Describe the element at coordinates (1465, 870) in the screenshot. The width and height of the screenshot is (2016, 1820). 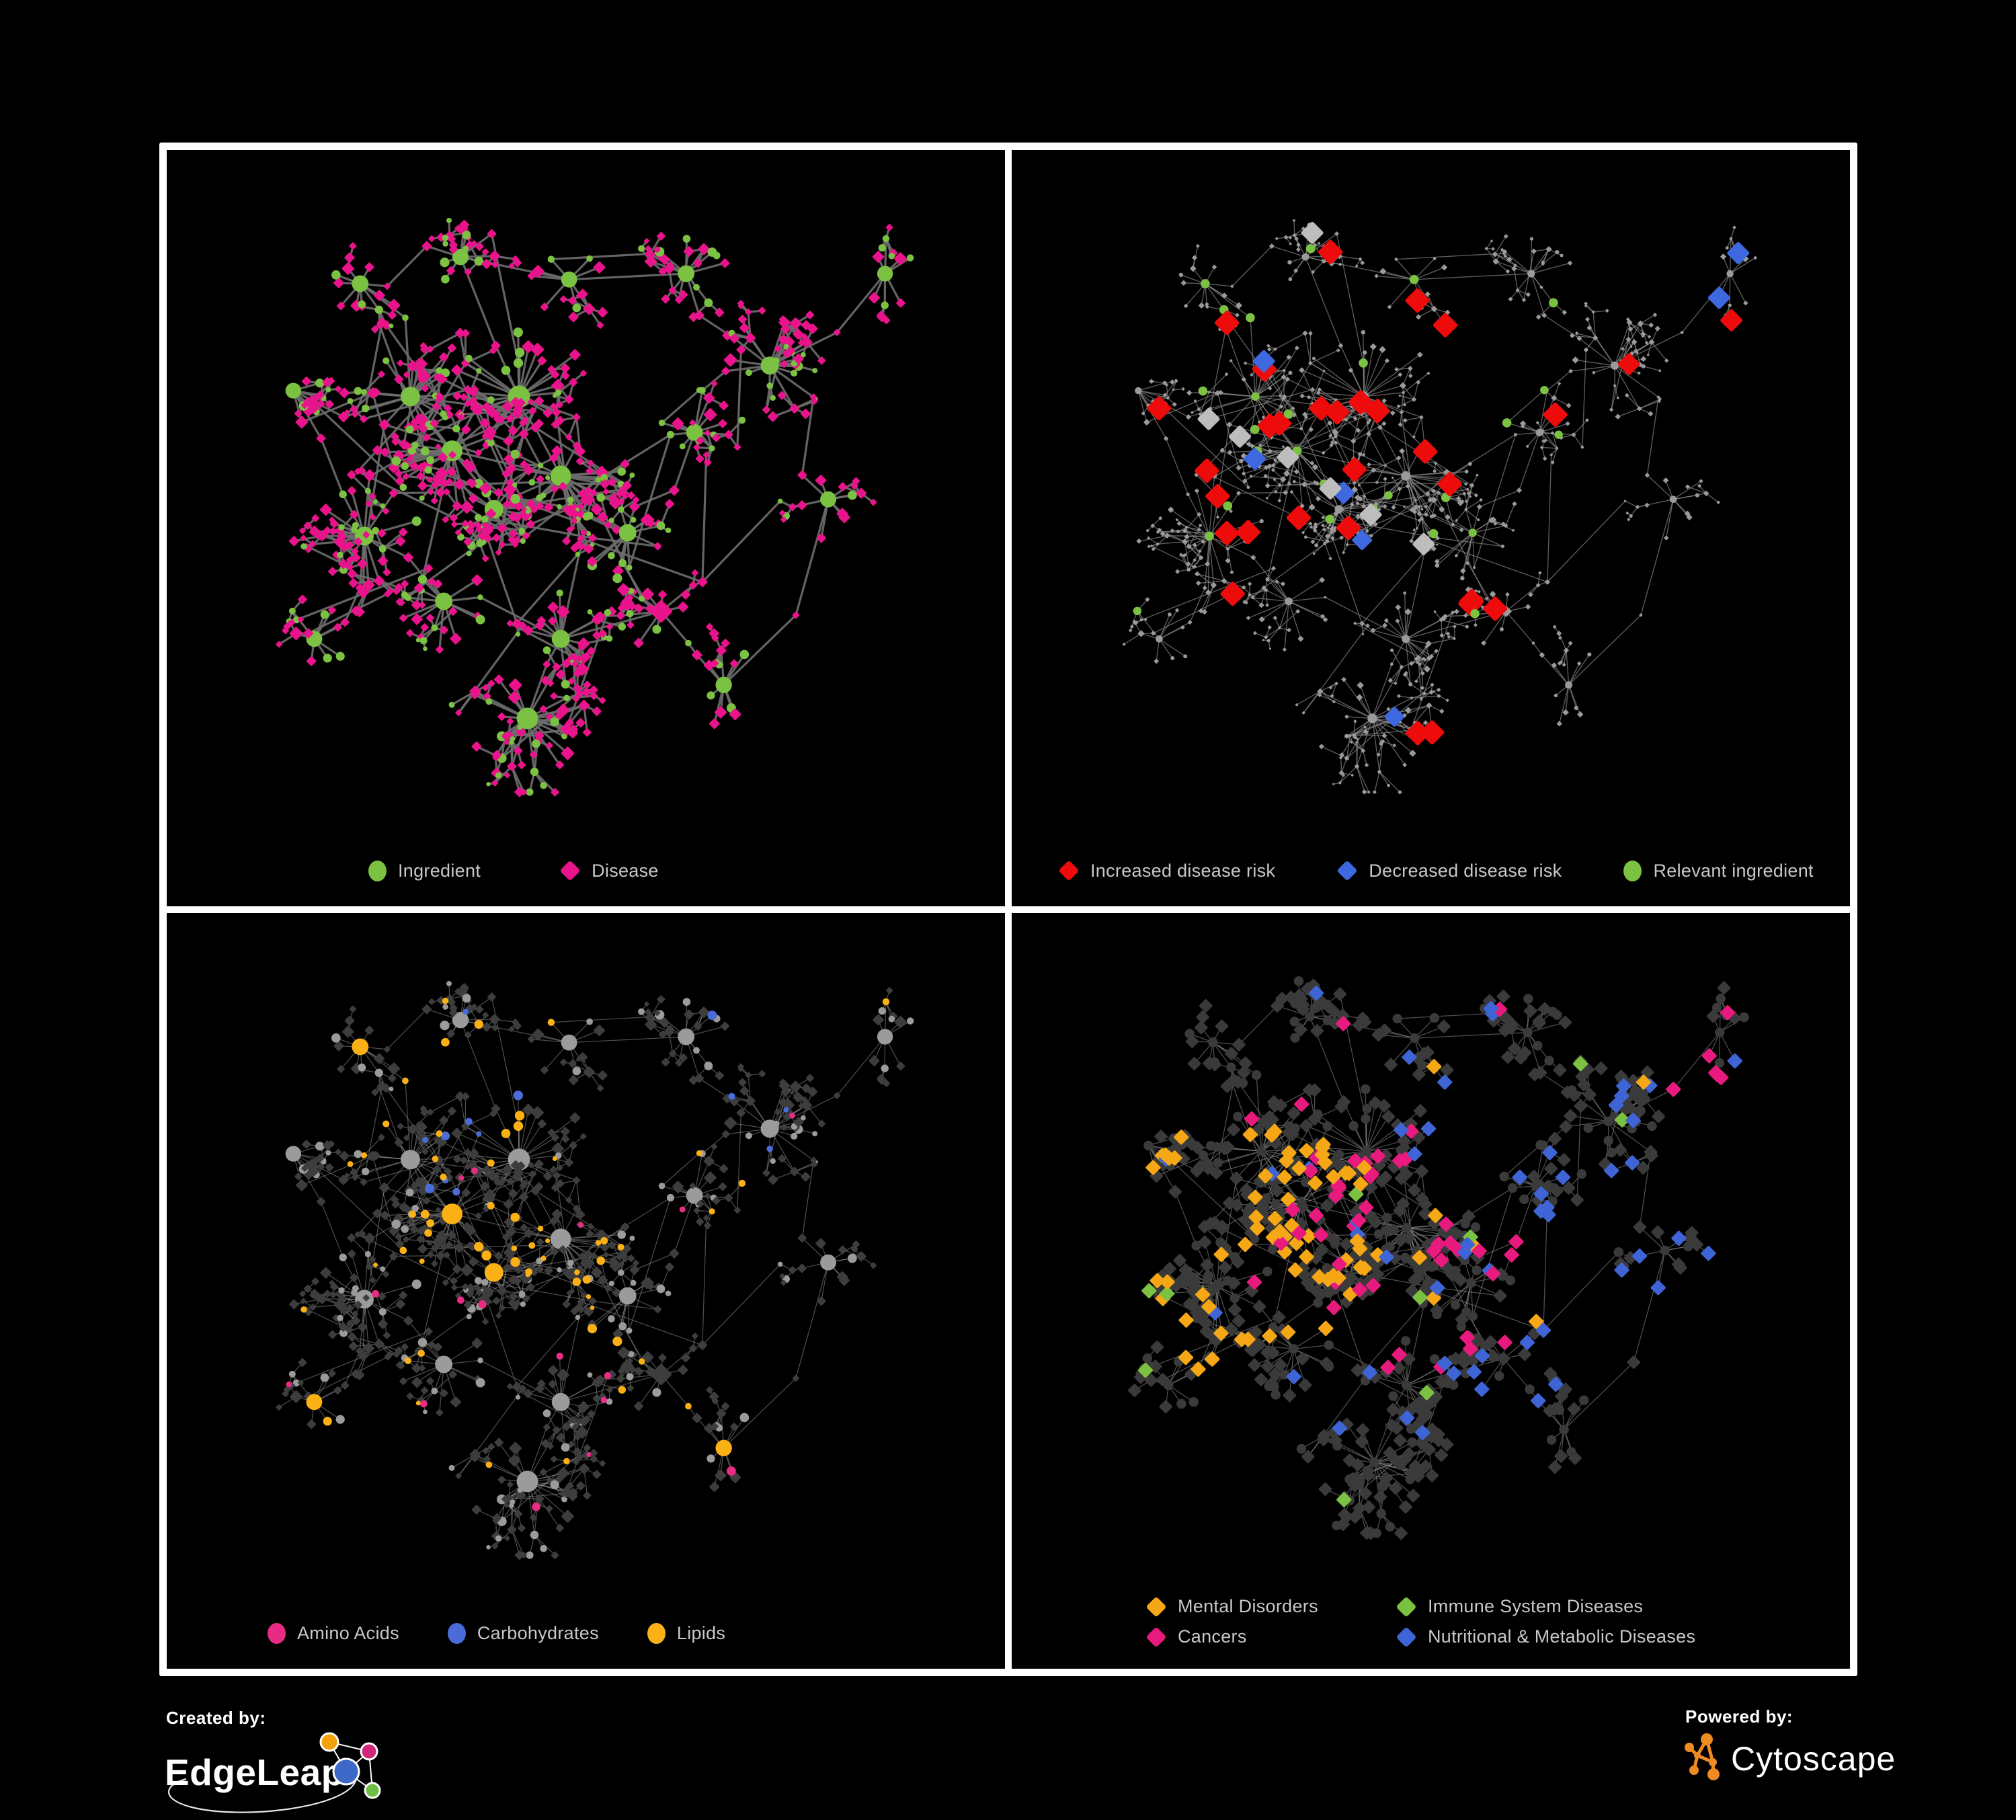
I see `legend-label: Decreased disease risk` at that location.